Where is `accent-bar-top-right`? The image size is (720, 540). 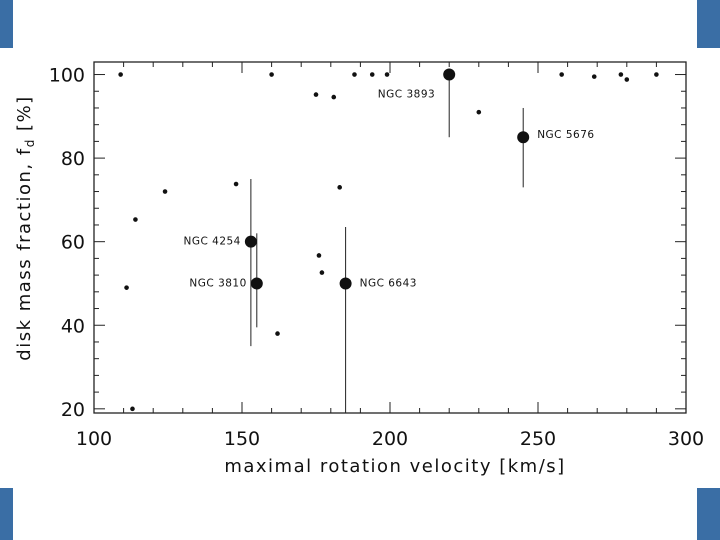 accent-bar-top-right is located at coordinates (708, 24).